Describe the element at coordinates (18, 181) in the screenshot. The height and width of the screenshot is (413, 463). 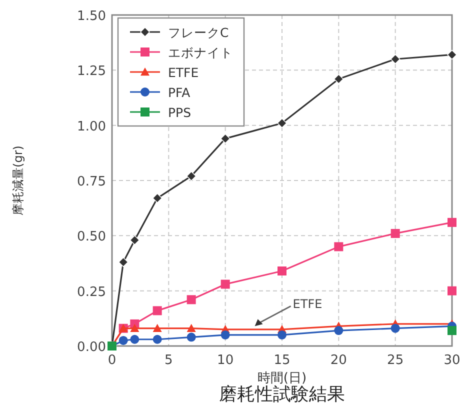
I see `y-axis-title: 摩耗減量(gr)` at that location.